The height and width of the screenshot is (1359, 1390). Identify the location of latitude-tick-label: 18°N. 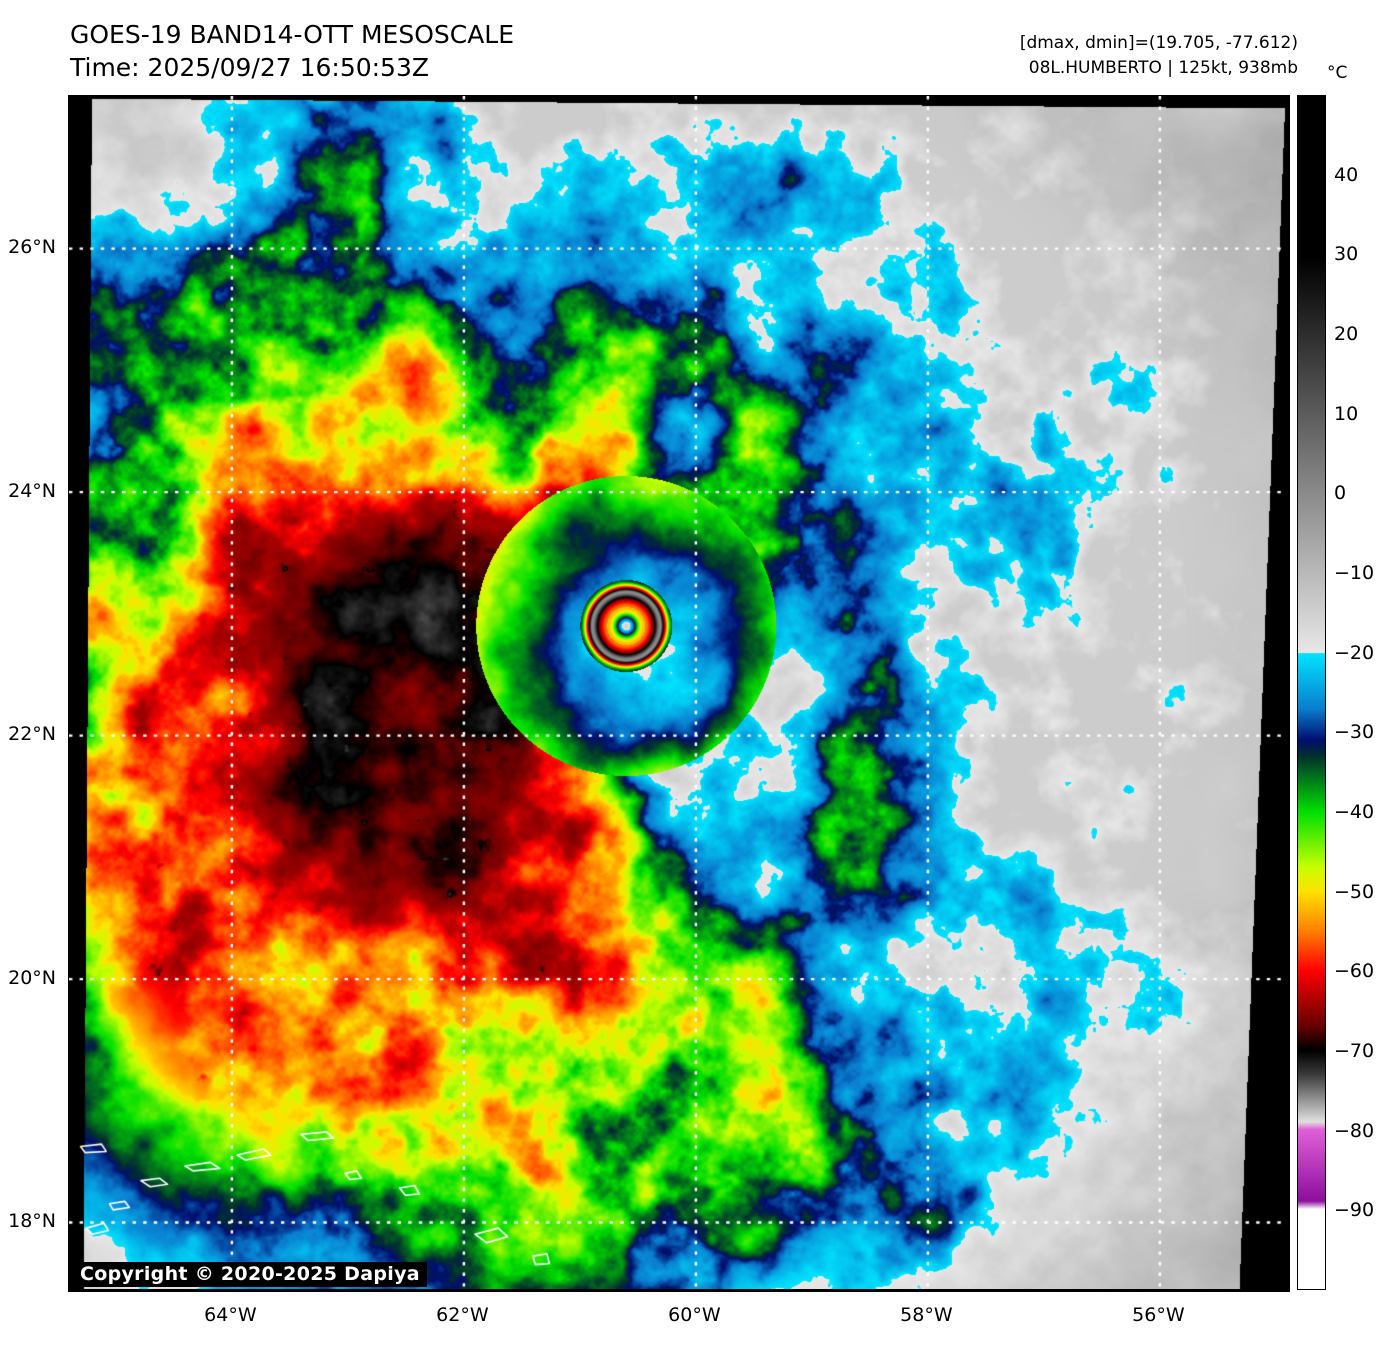
(32, 1221).